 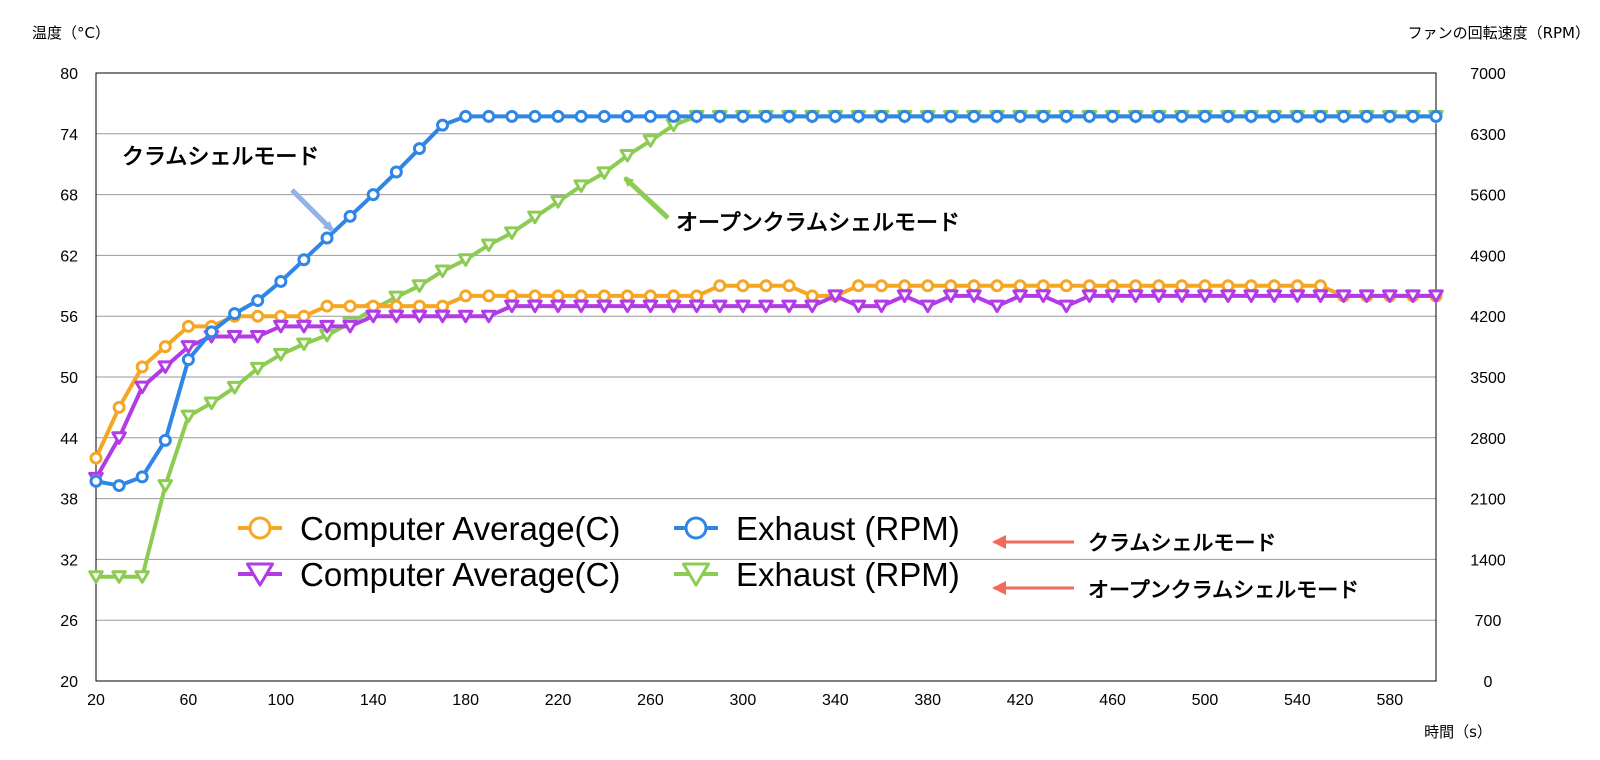 I want to click on y-right-tick-label: 2100, so click(x=1488, y=500).